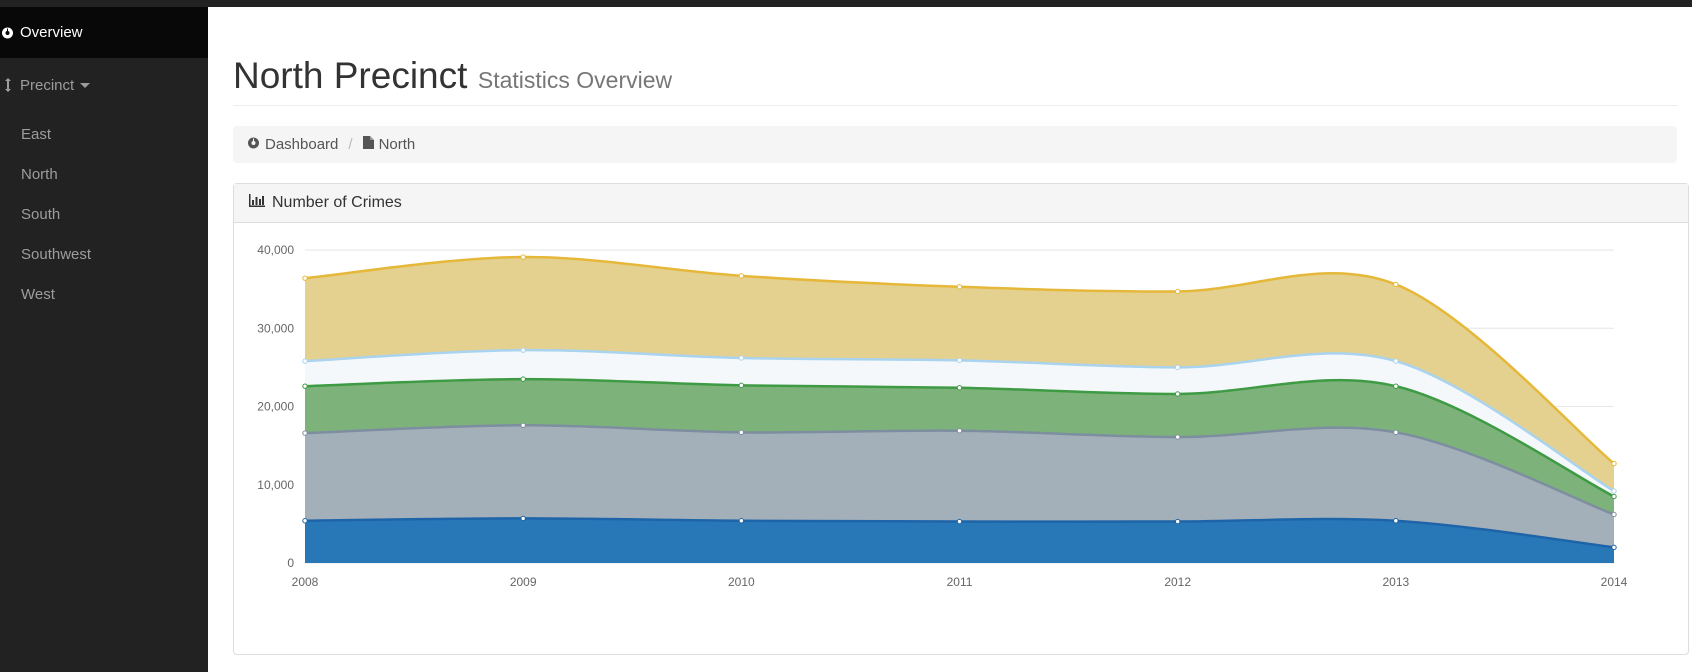 The height and width of the screenshot is (672, 1692). What do you see at coordinates (47, 85) in the screenshot?
I see `sidebar-item-label: Precinct` at bounding box center [47, 85].